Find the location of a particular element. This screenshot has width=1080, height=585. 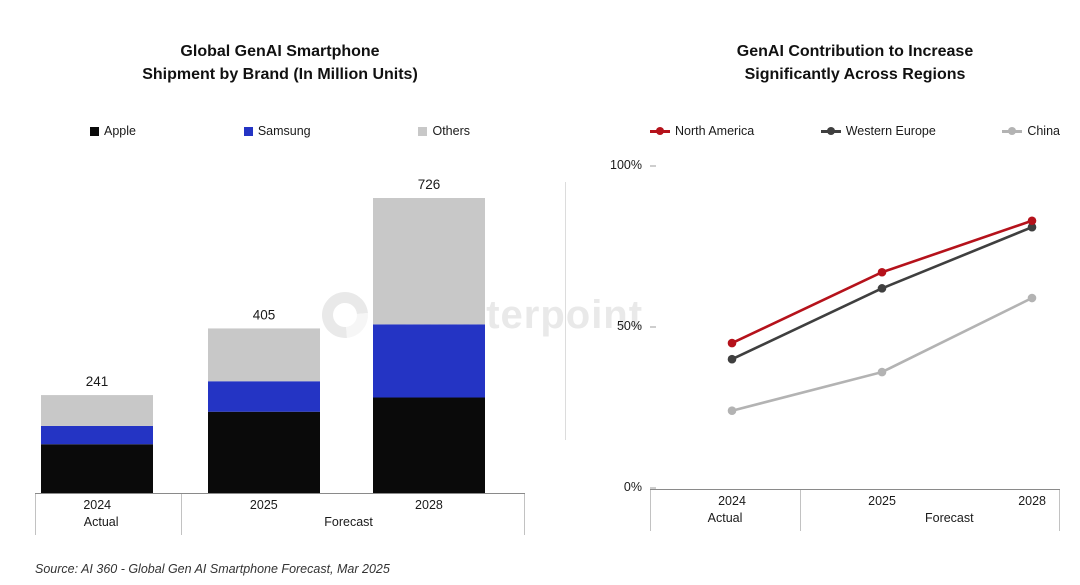

line-Western Europe is located at coordinates (882, 293).